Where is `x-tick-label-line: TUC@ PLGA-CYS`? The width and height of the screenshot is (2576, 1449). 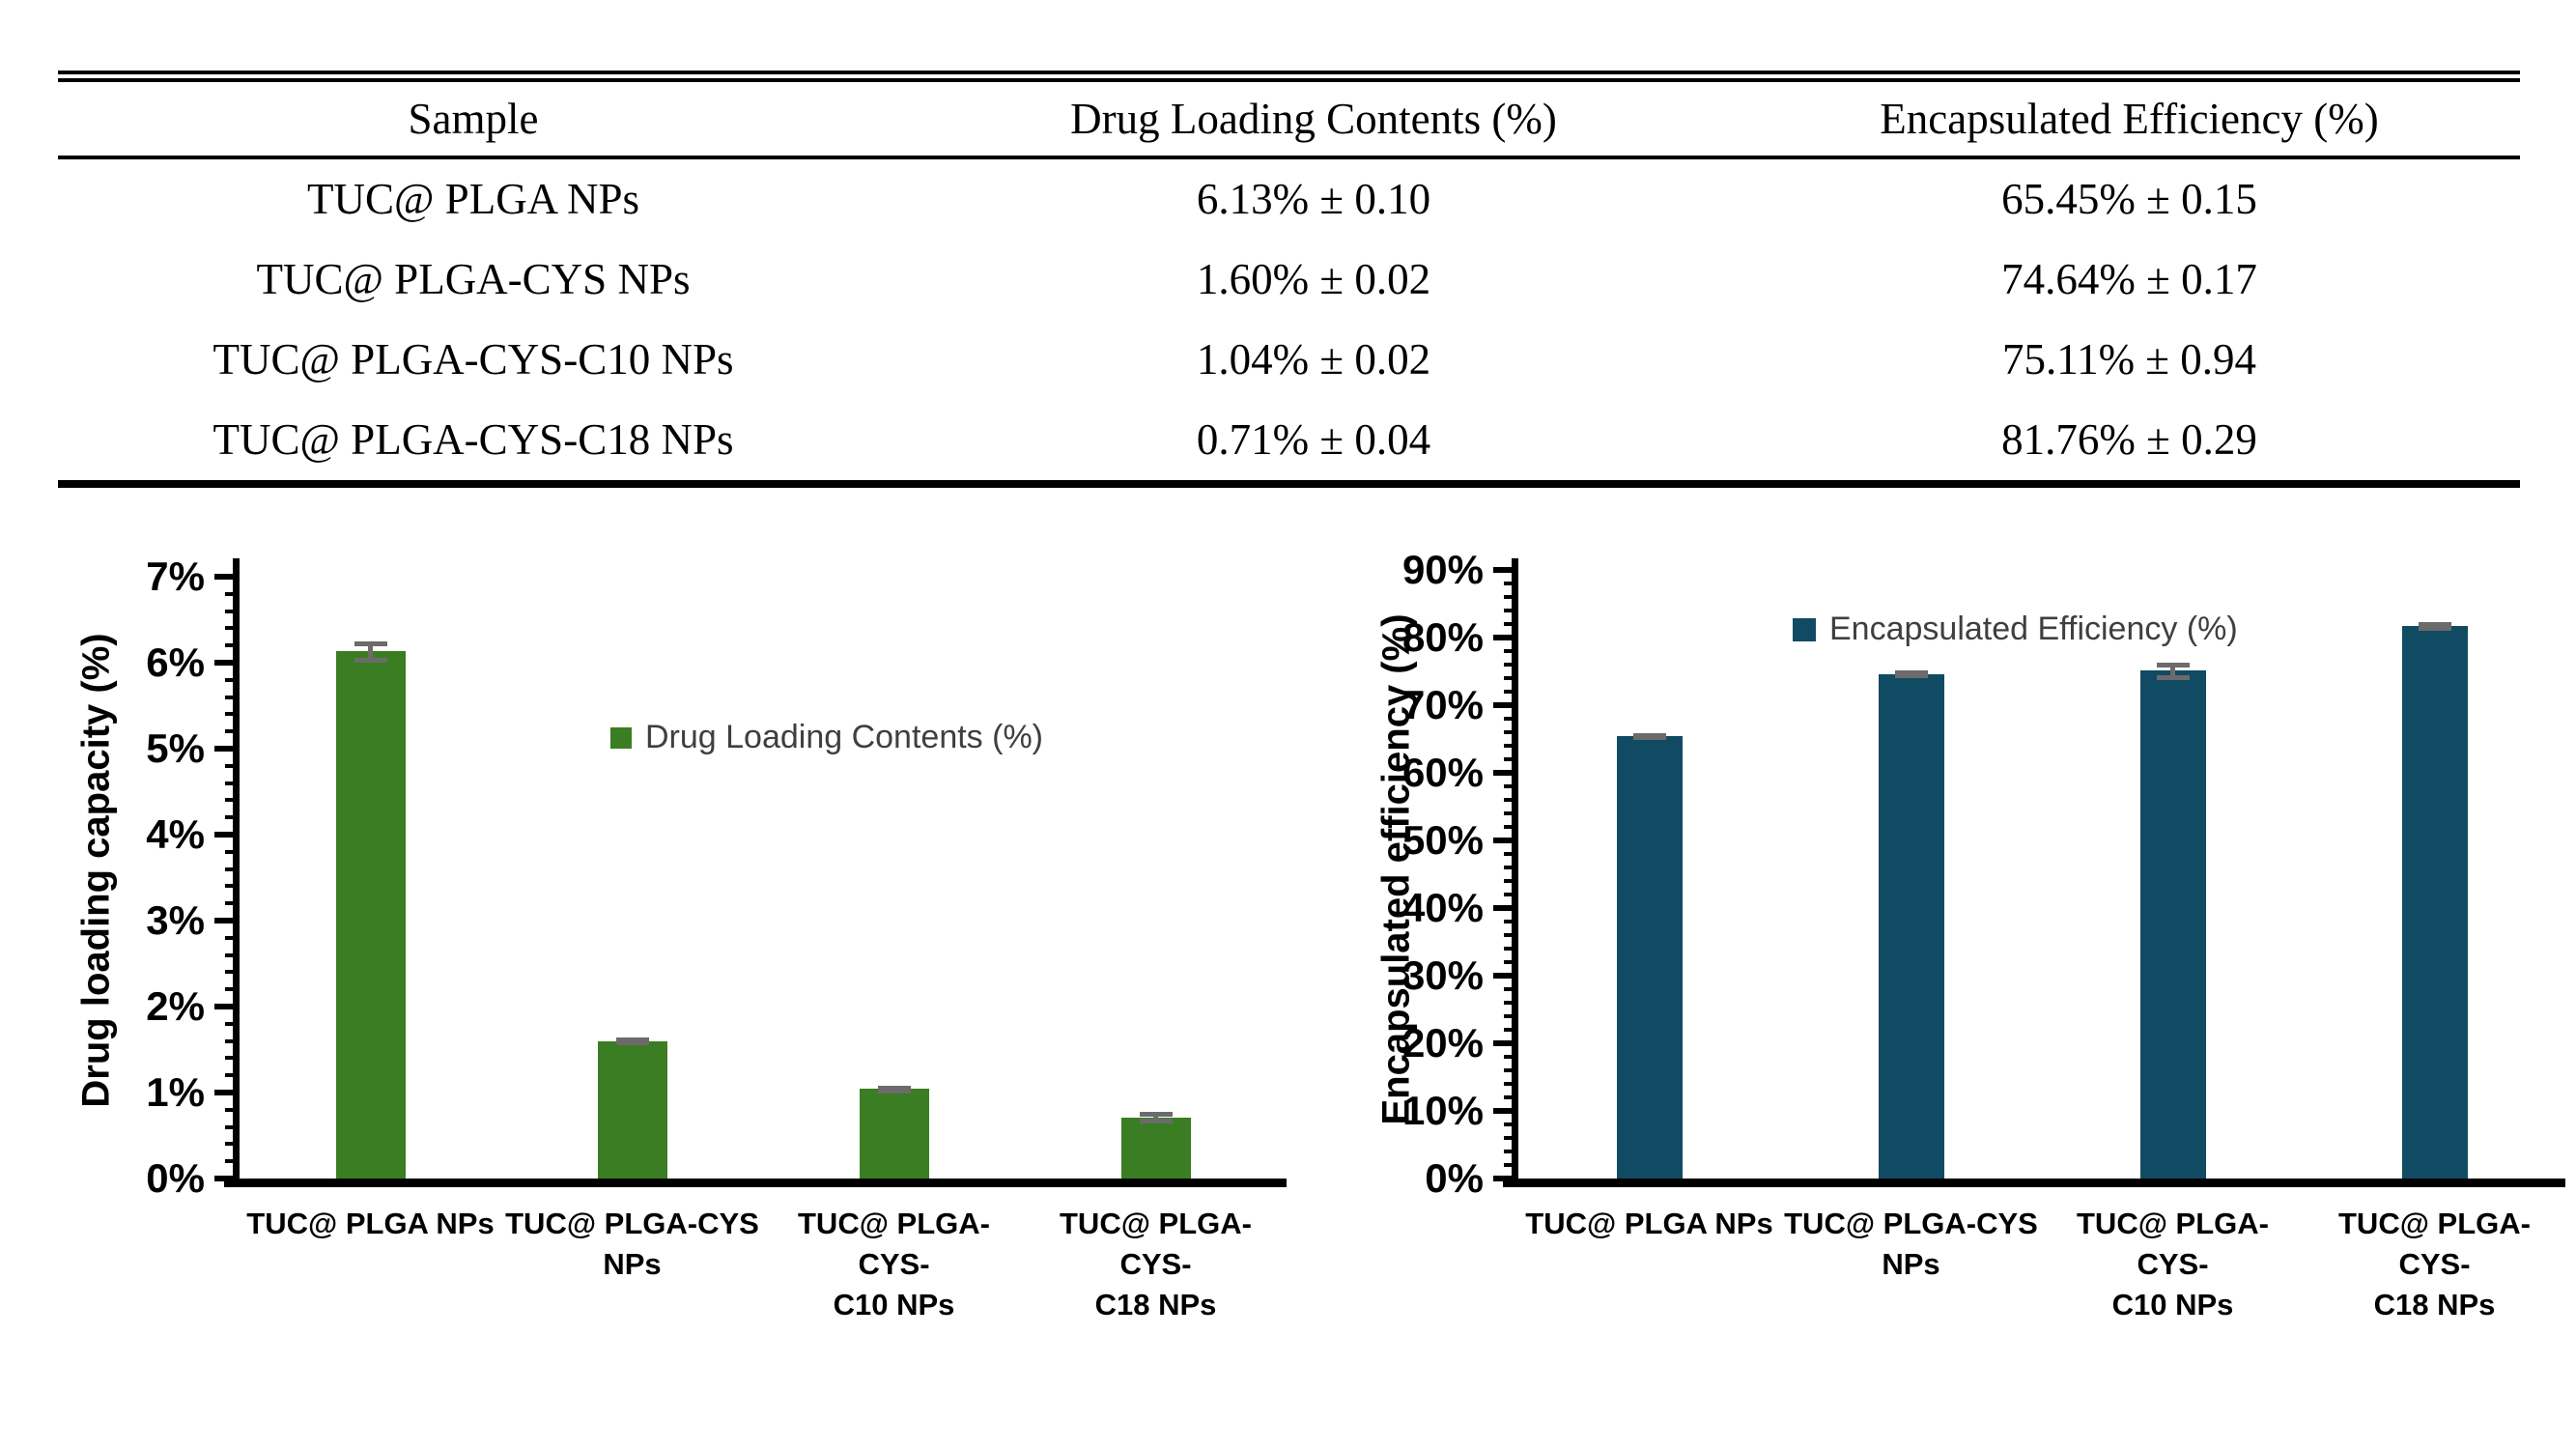
x-tick-label-line: TUC@ PLGA-CYS is located at coordinates (1911, 1223).